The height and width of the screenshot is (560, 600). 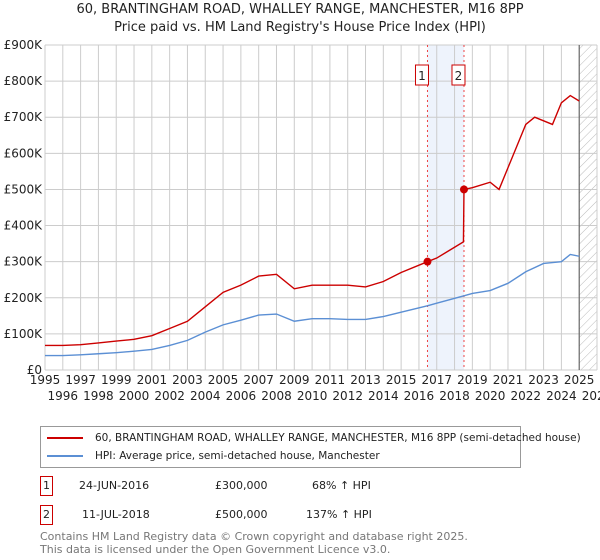 I want to click on x-tick-label: 2008, so click(x=276, y=396).